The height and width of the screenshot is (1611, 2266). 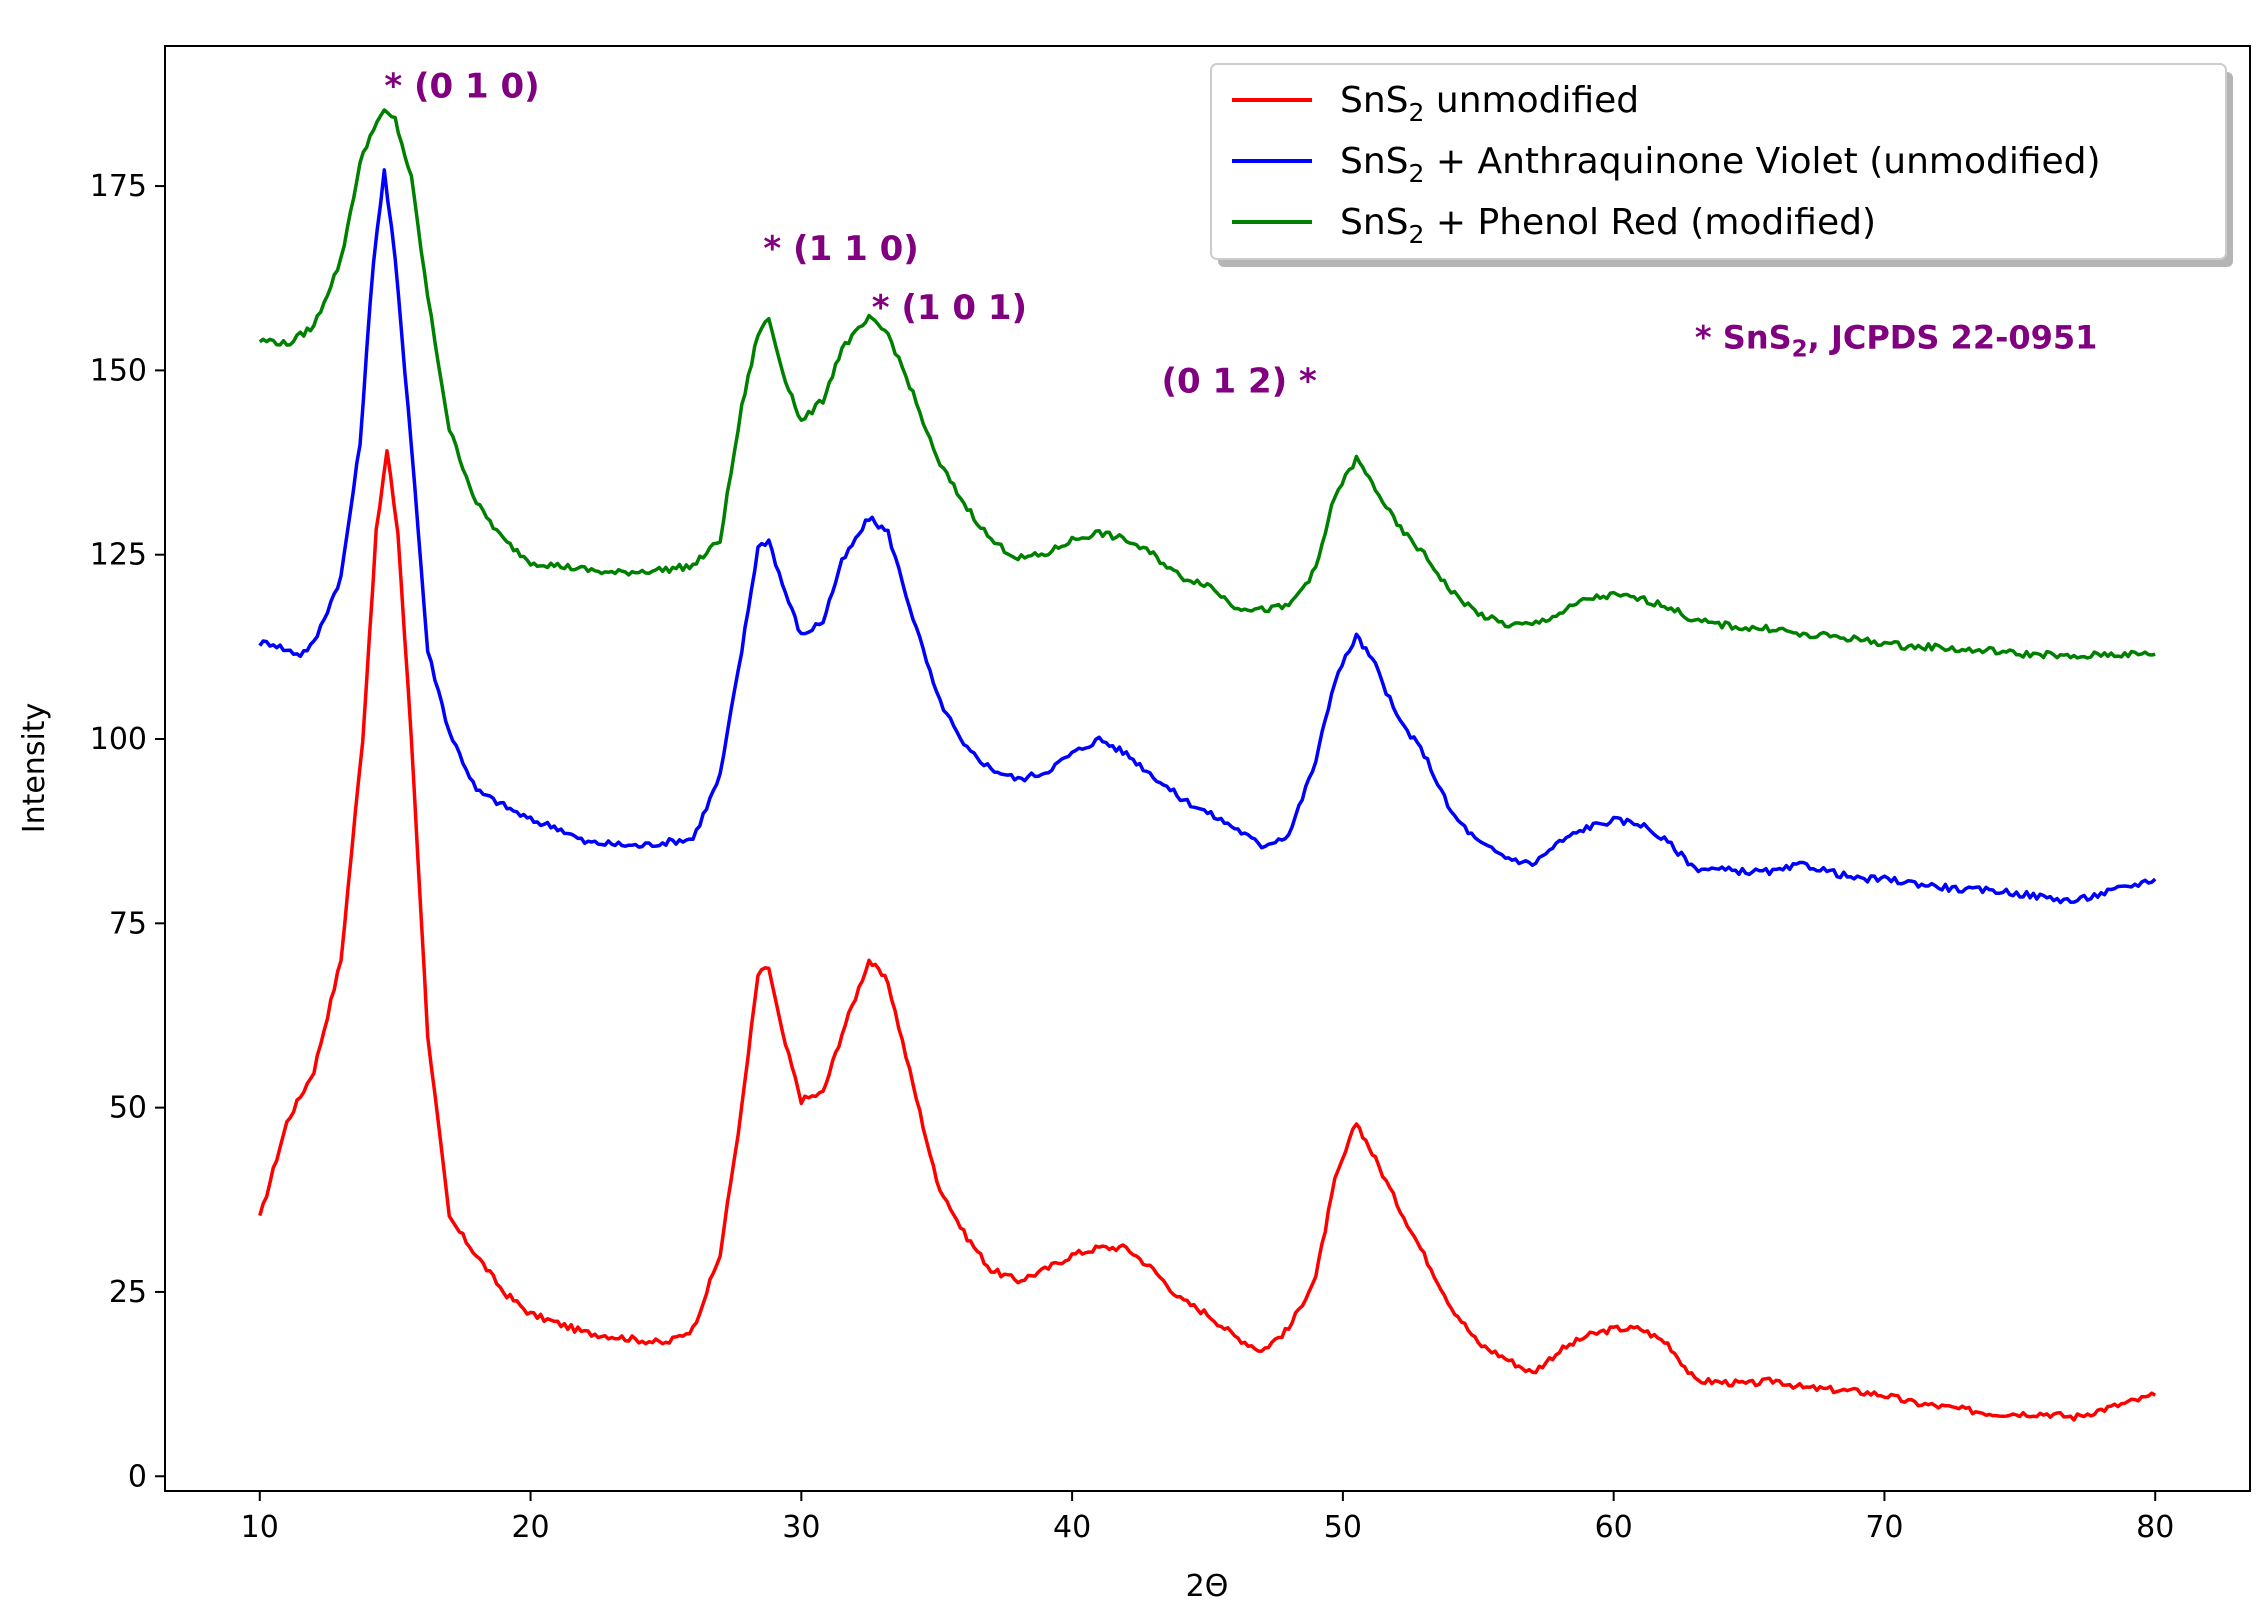 What do you see at coordinates (530, 1527) in the screenshot?
I see `x-tick-label: 20` at bounding box center [530, 1527].